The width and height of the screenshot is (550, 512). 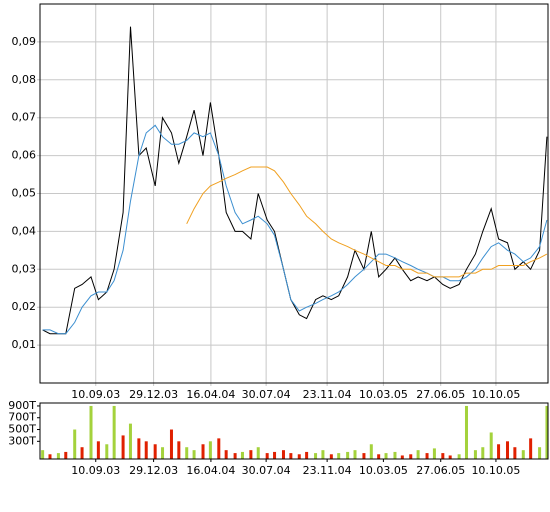 What do you see at coordinates (24, 79) in the screenshot?
I see `y-tick-label: 0,08` at bounding box center [24, 79].